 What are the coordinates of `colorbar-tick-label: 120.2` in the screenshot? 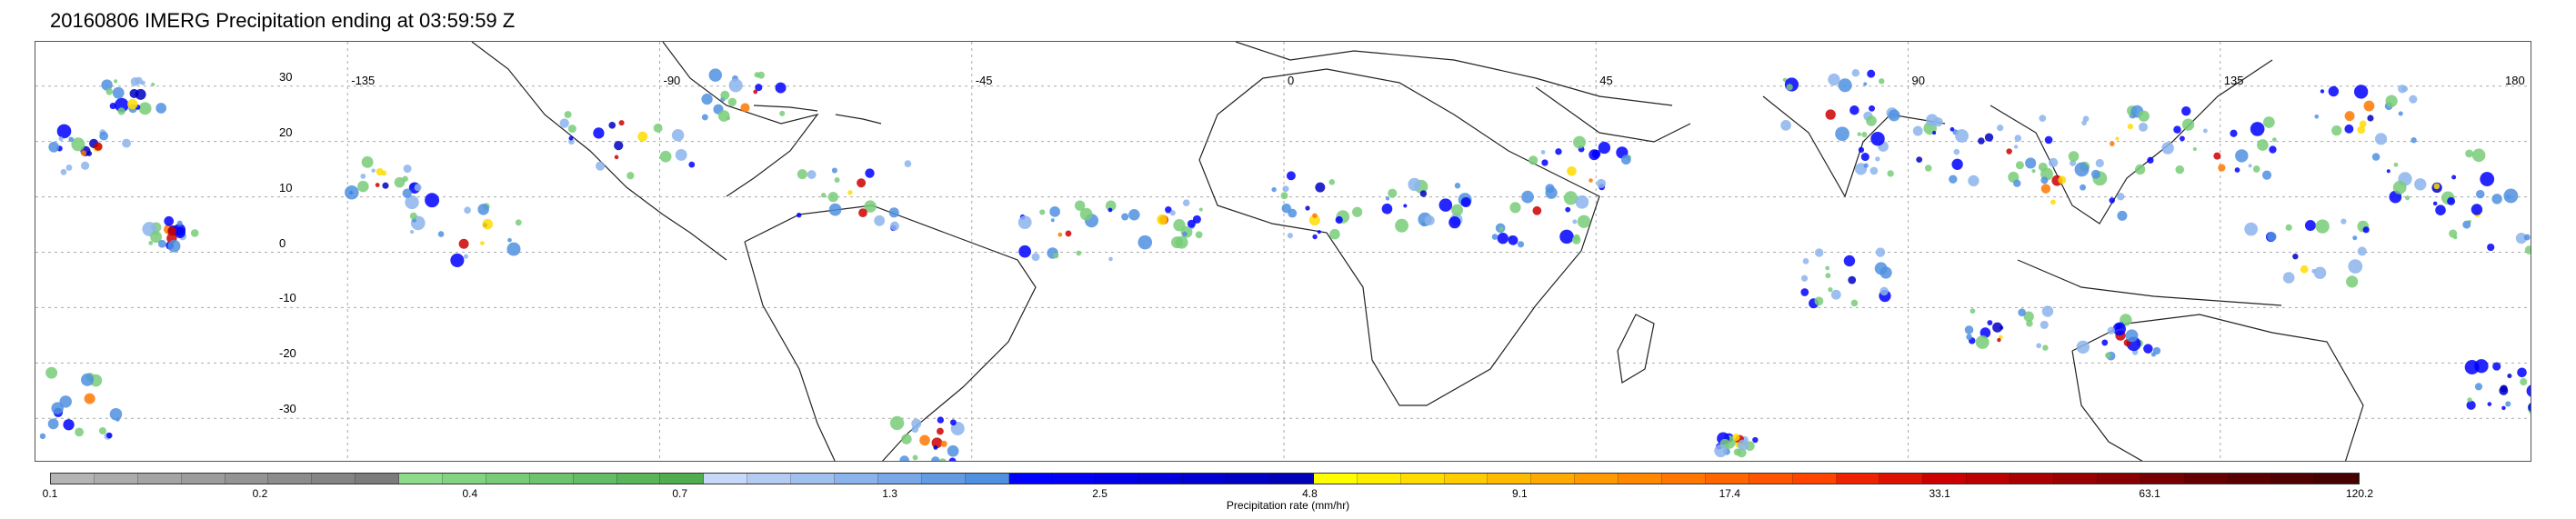 It's located at (2359, 493).